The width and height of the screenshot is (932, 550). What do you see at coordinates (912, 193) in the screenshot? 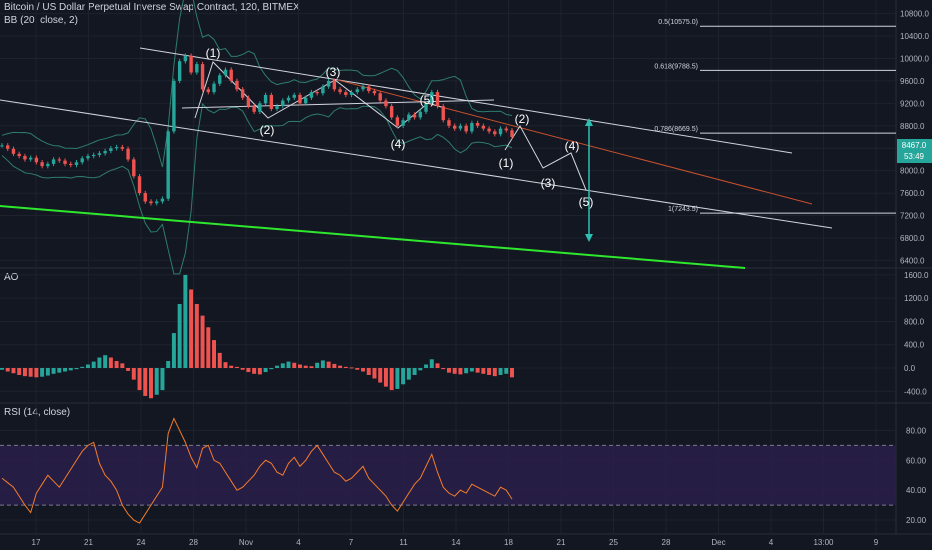
I see `price-tick-label: 7600.0` at bounding box center [912, 193].